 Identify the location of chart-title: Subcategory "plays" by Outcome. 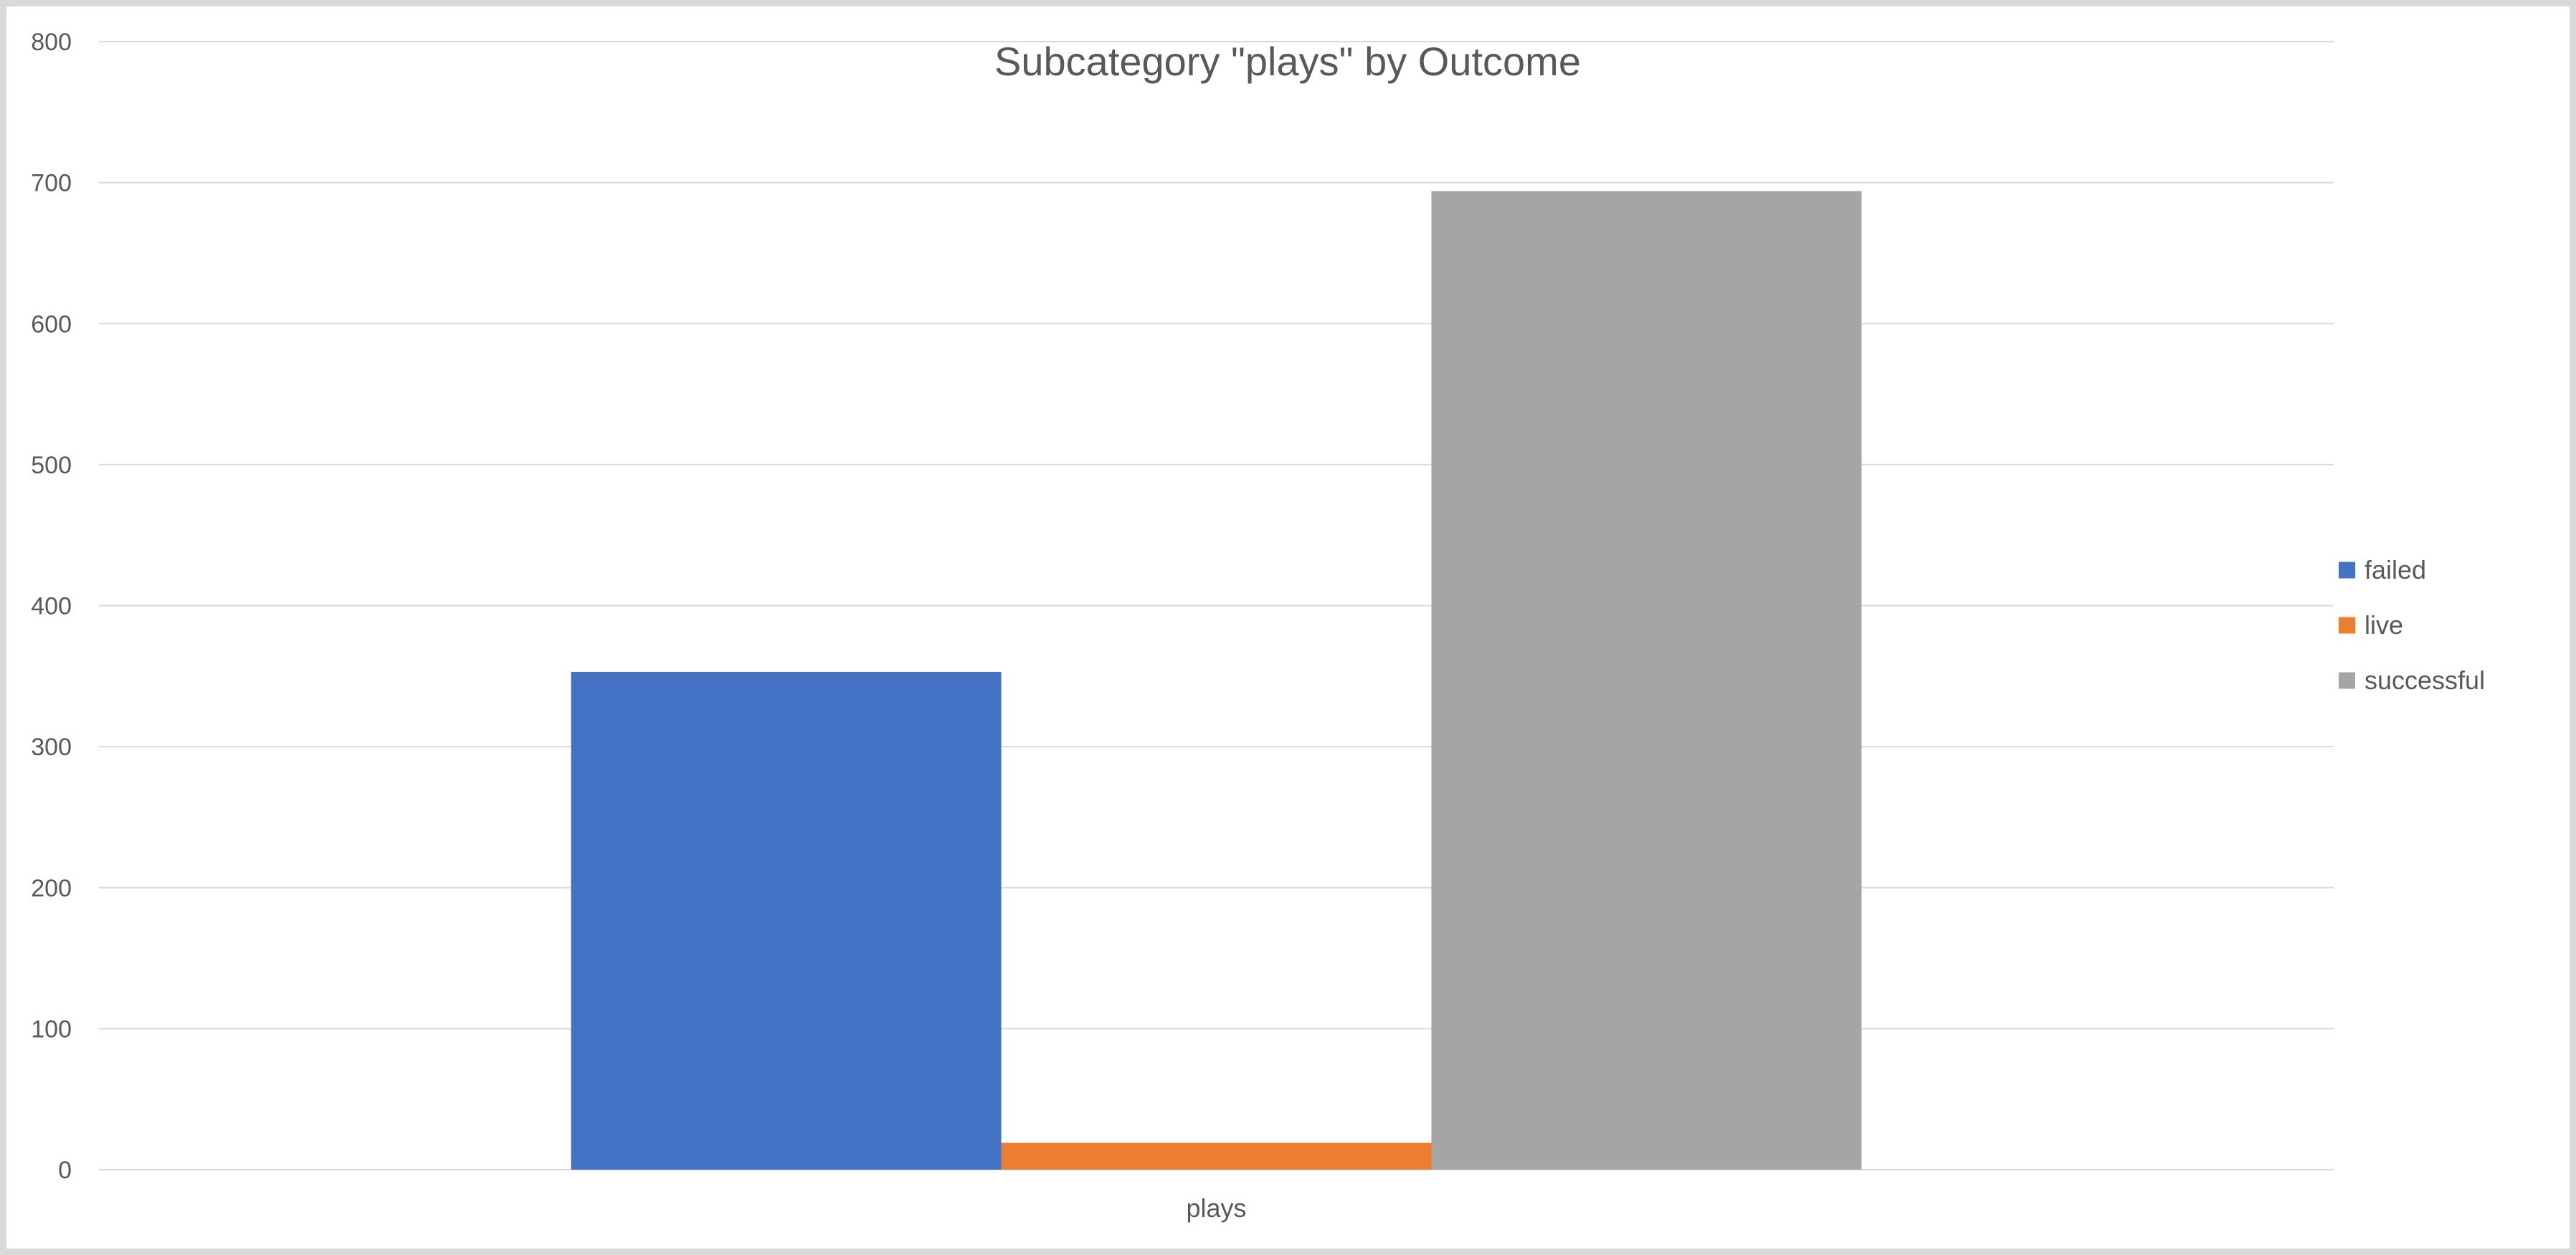
(1287, 62).